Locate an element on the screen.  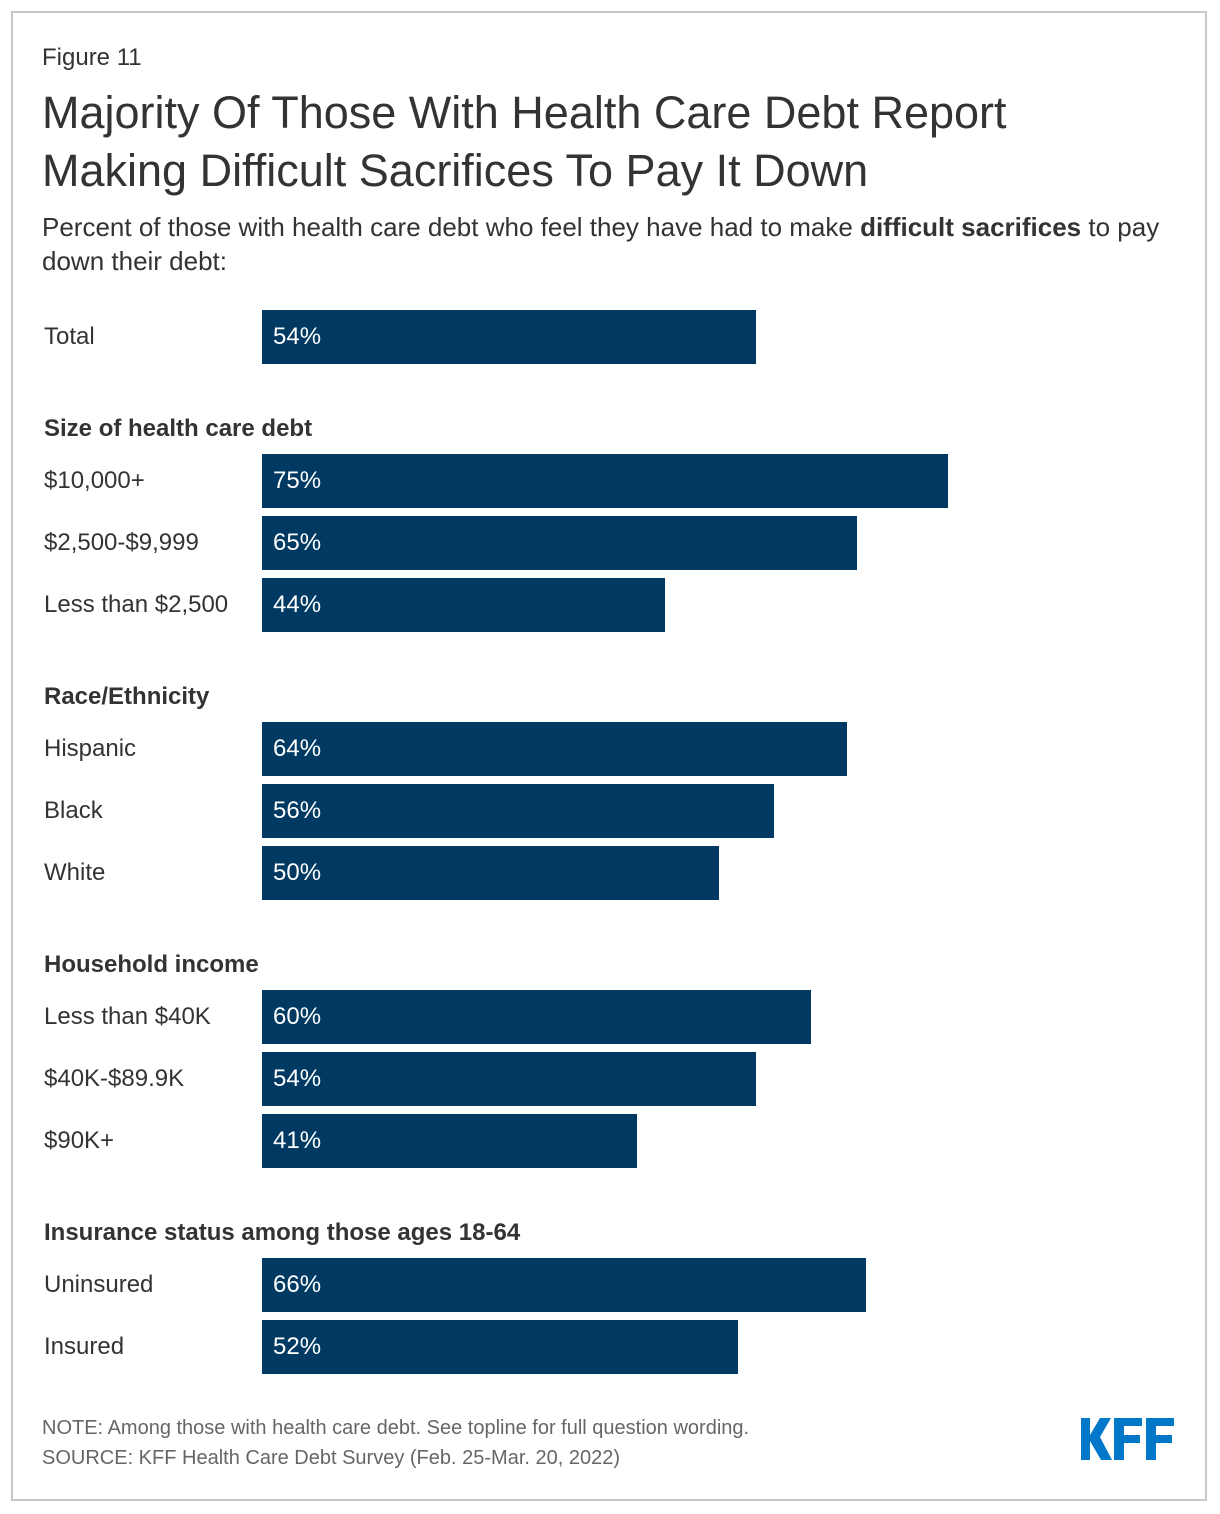
category-label: Hispanic is located at coordinates (90, 748).